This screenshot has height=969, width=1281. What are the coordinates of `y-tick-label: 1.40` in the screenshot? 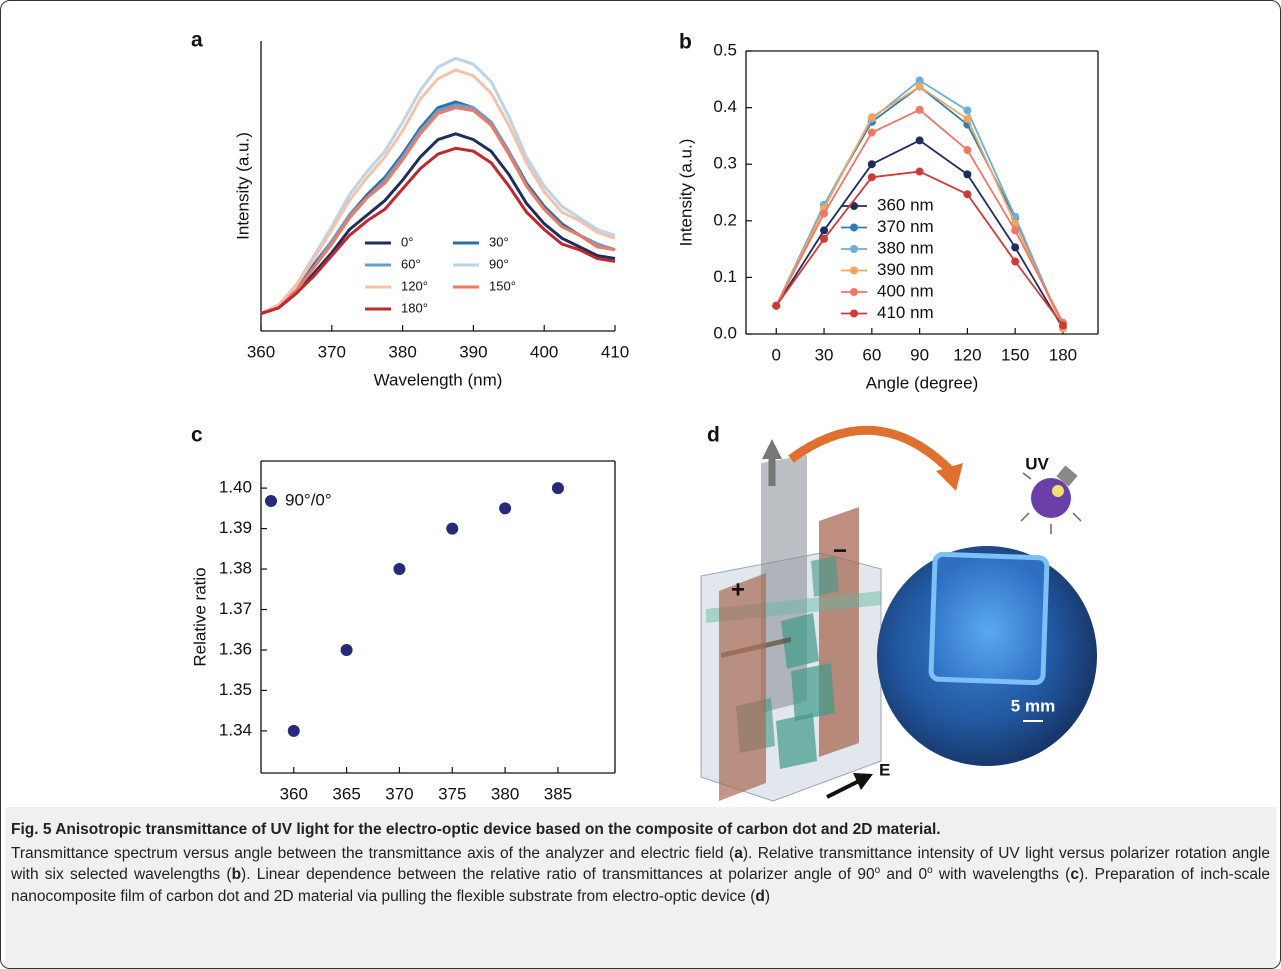 It's located at (235, 487).